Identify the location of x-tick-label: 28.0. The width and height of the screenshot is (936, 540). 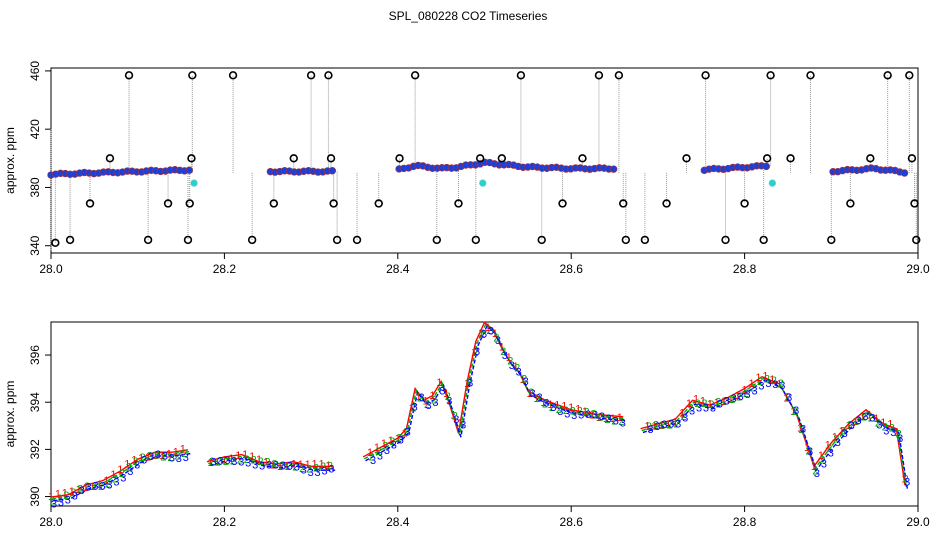
(51, 269).